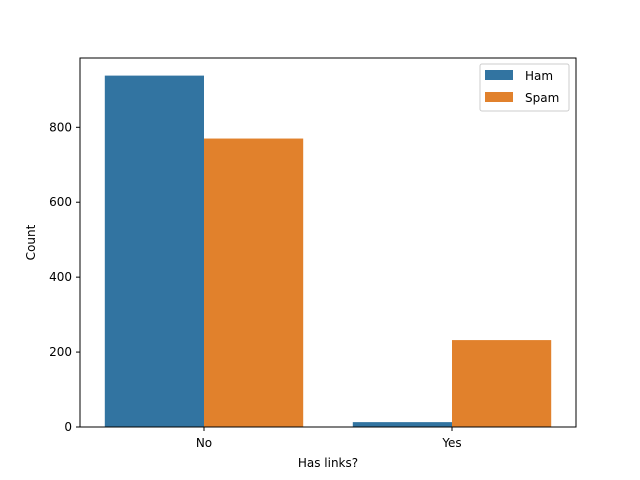  What do you see at coordinates (499, 97) in the screenshot?
I see `legend-swatch-spam` at bounding box center [499, 97].